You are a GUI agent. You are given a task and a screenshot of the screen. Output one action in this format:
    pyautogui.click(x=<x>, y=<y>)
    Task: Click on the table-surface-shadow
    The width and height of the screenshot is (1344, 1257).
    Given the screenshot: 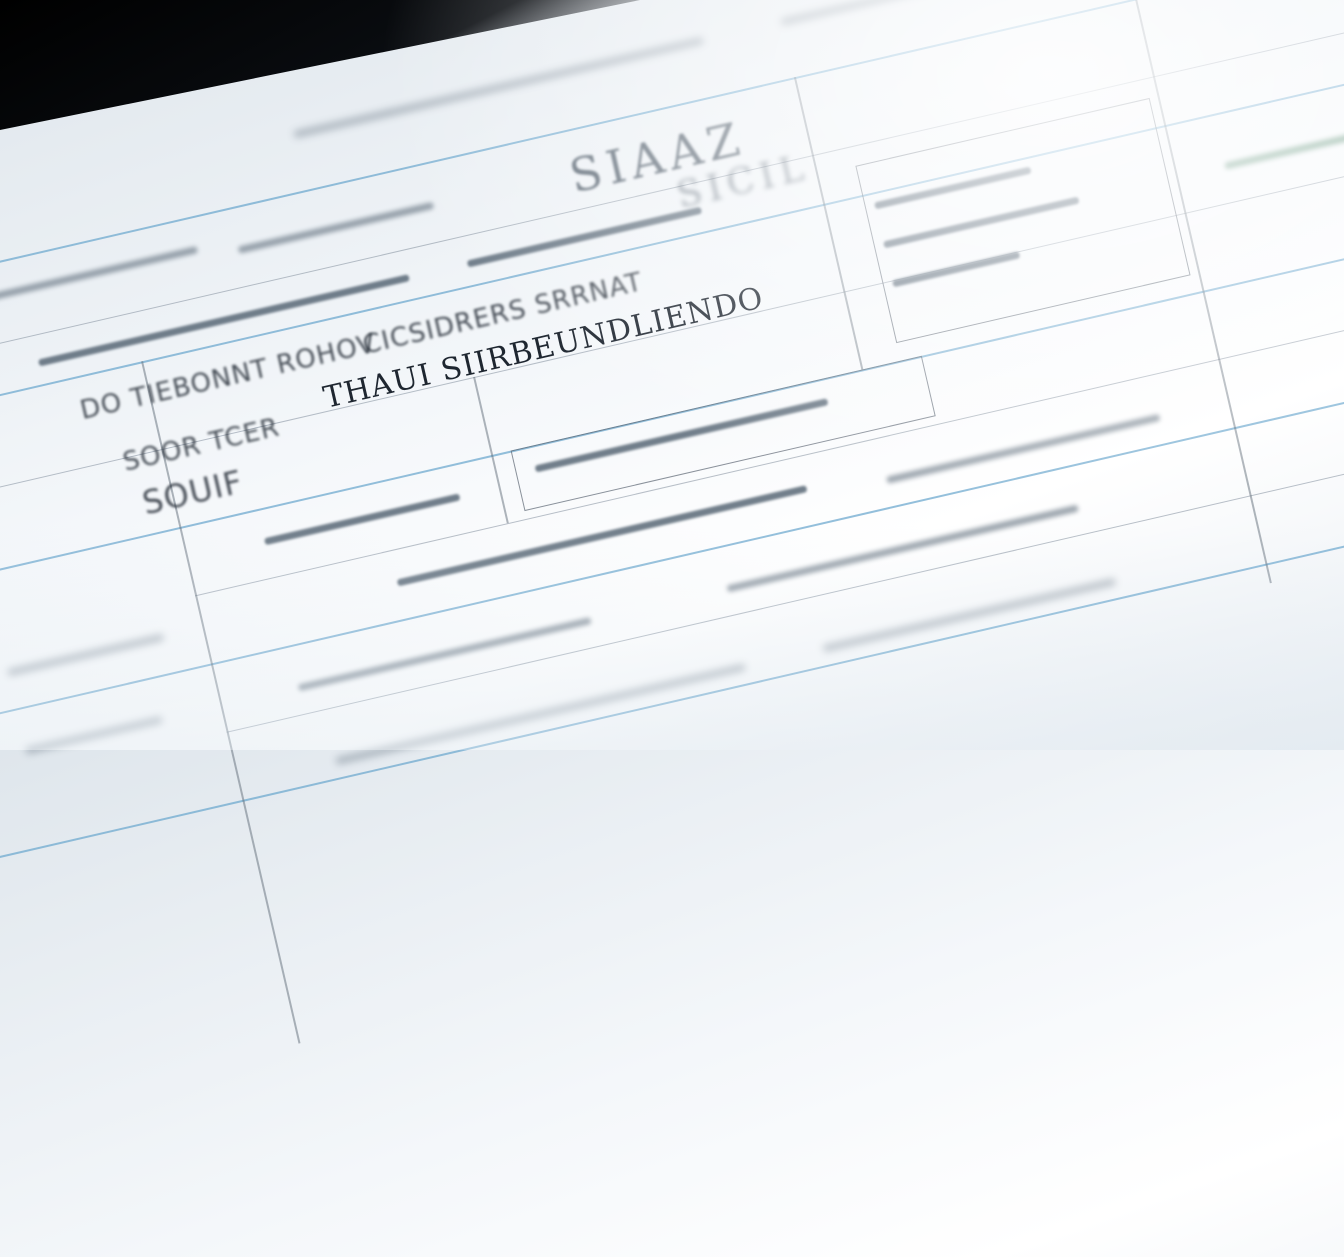 What is the action you would take?
    pyautogui.click(x=320, y=65)
    